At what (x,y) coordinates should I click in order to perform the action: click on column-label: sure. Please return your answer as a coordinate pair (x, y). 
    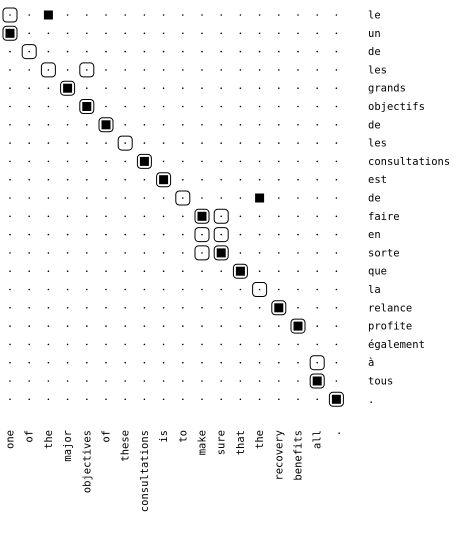
    Looking at the image, I should click on (222, 442).